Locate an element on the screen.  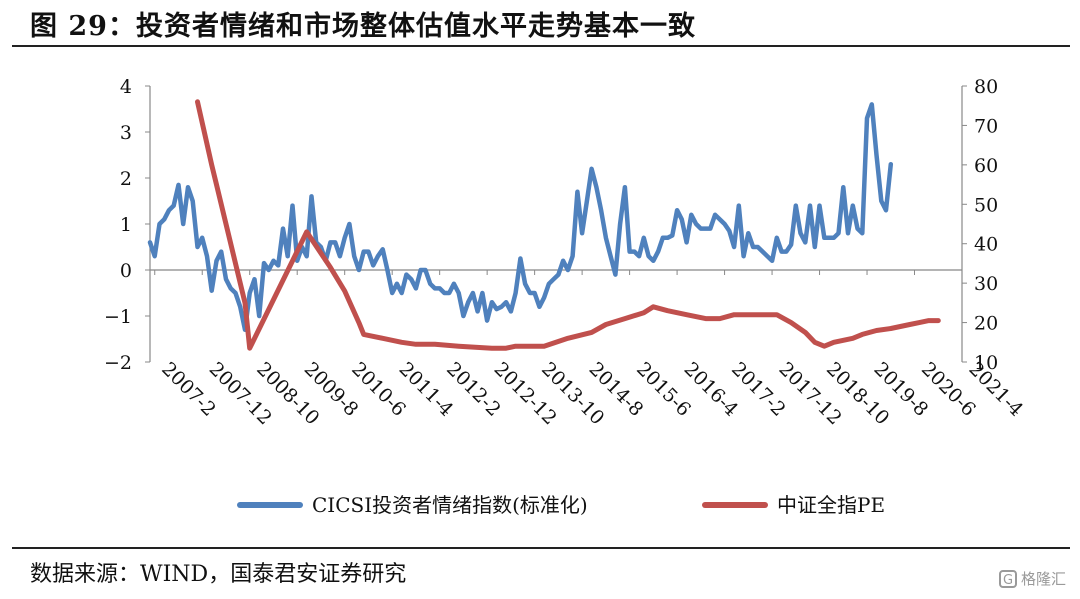
legend: CICSI投资者情绪指数(标准化) 中证全指PE is located at coordinates (561, 505).